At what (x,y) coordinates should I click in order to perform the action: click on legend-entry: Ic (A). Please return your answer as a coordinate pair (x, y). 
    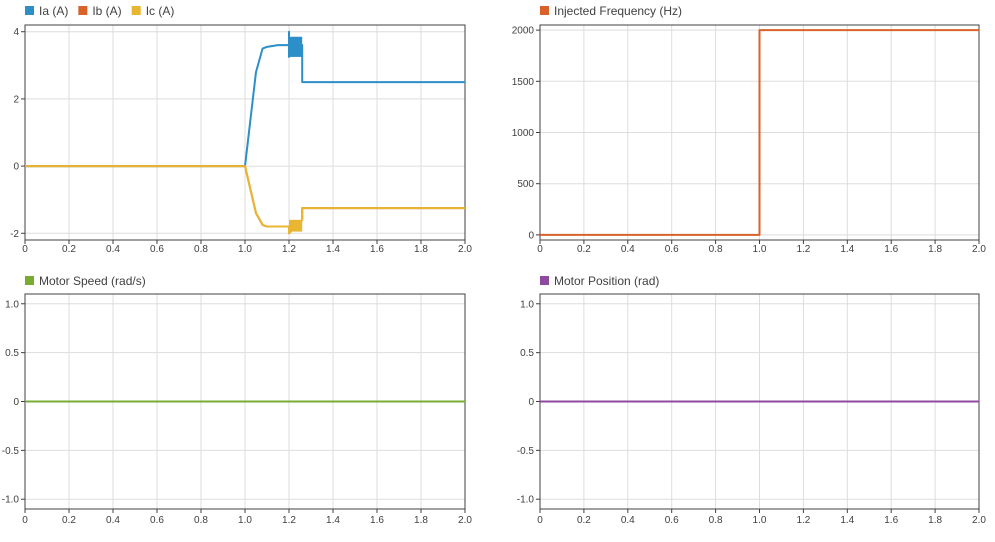
    Looking at the image, I should click on (153, 11).